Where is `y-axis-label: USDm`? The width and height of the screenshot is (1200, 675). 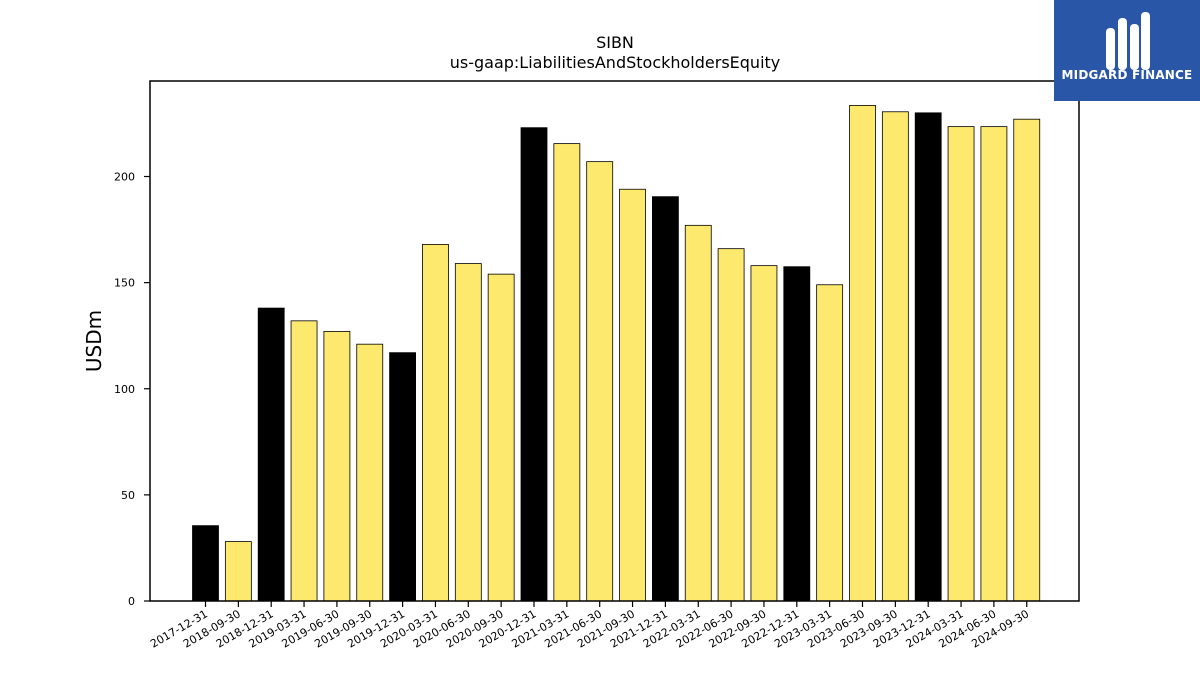 y-axis-label: USDm is located at coordinates (94, 341).